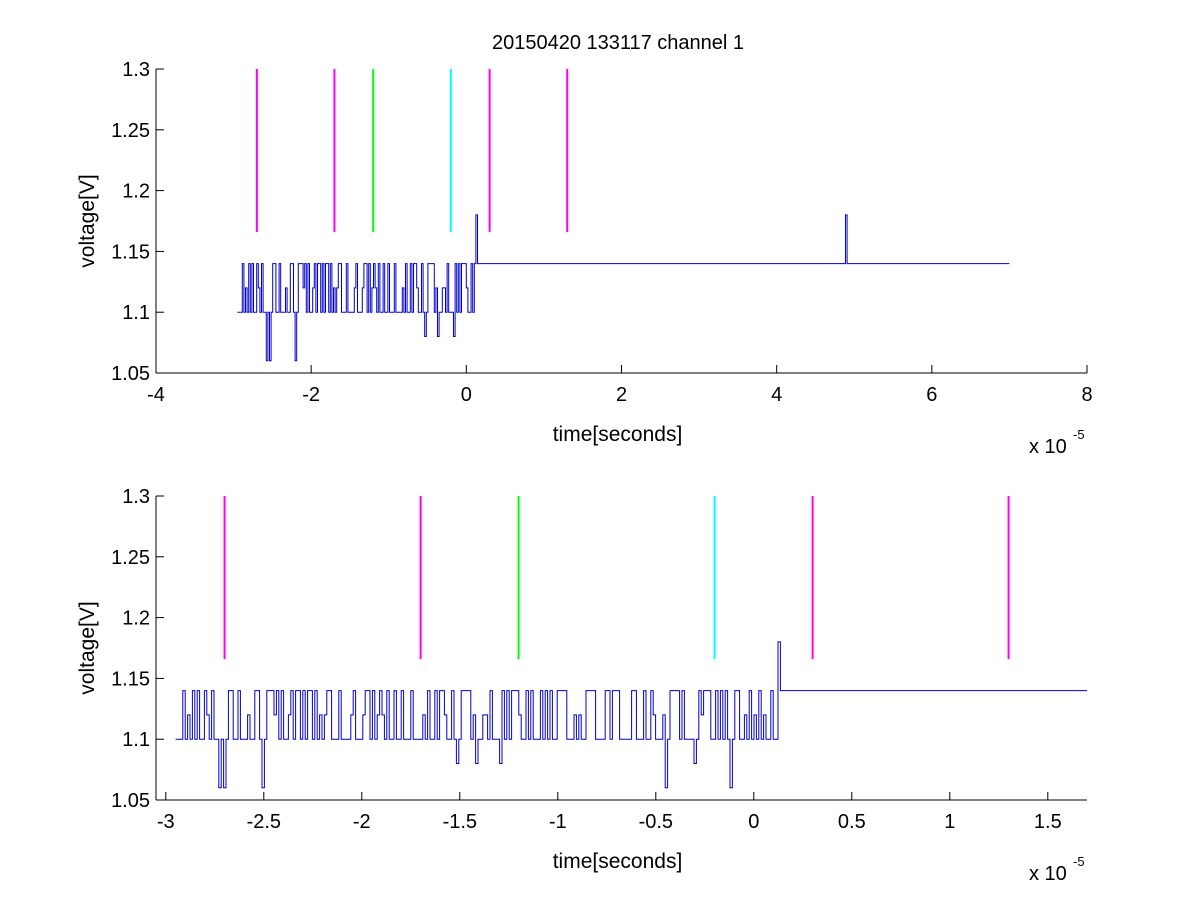  What do you see at coordinates (460, 822) in the screenshot?
I see `x-tick-label: -1.5` at bounding box center [460, 822].